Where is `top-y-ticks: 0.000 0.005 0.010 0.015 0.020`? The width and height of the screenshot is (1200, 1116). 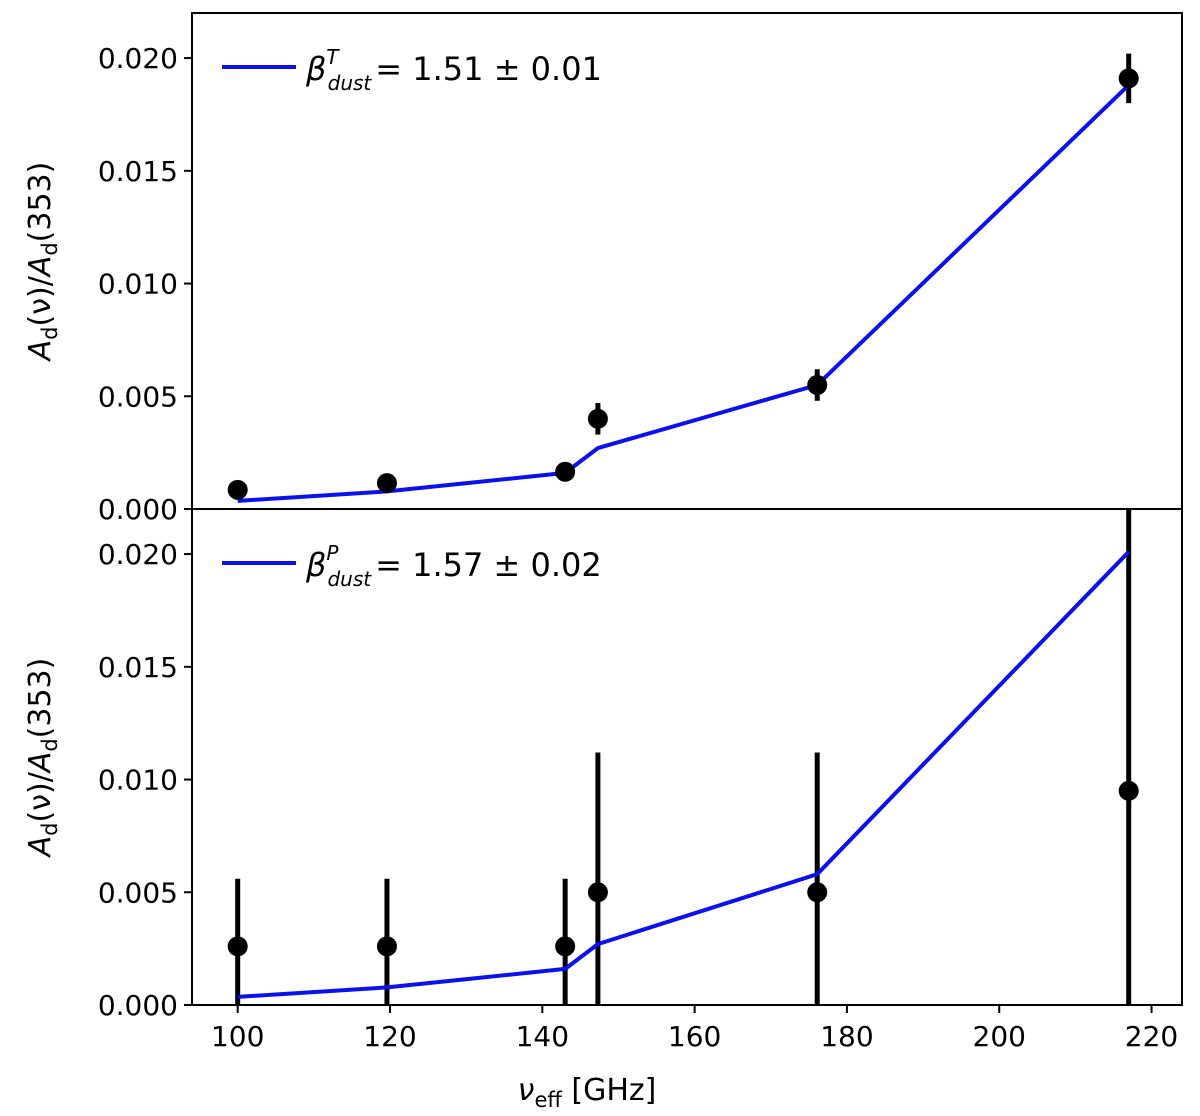
top-y-ticks: 0.000 0.005 0.010 0.015 0.020 is located at coordinates (145, 284).